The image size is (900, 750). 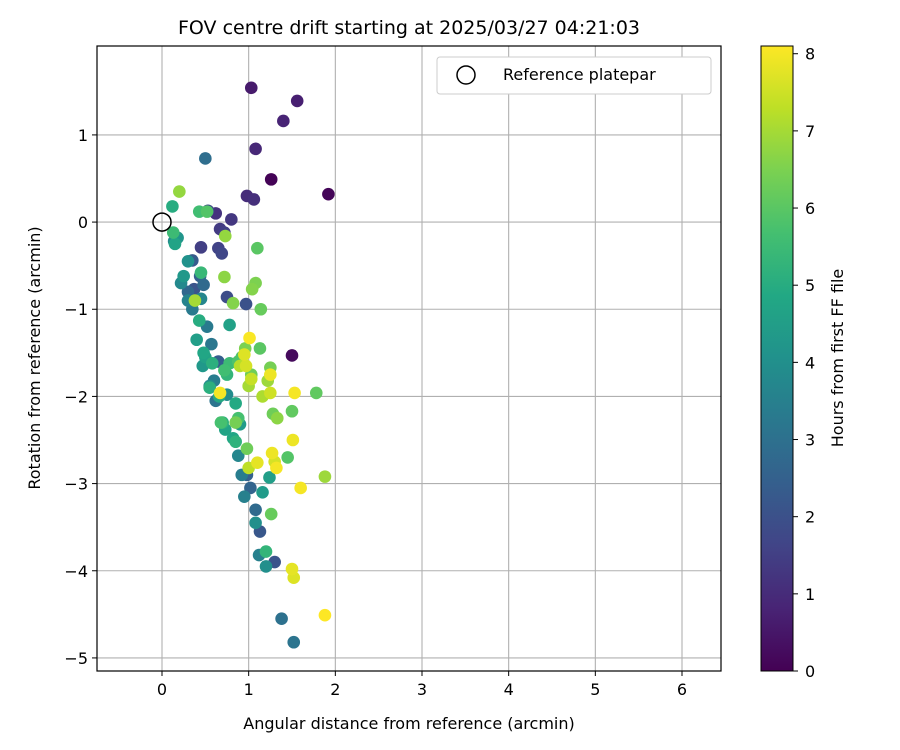 I want to click on colorbar-label: Hours from first FF file, so click(x=837, y=358).